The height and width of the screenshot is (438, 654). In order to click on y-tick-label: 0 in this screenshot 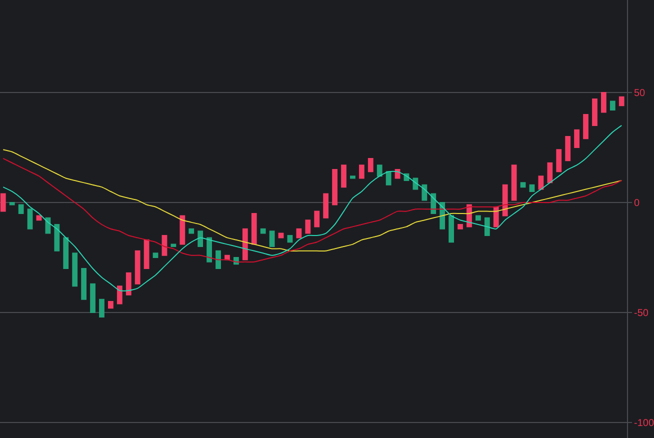, I will do `click(637, 203)`.